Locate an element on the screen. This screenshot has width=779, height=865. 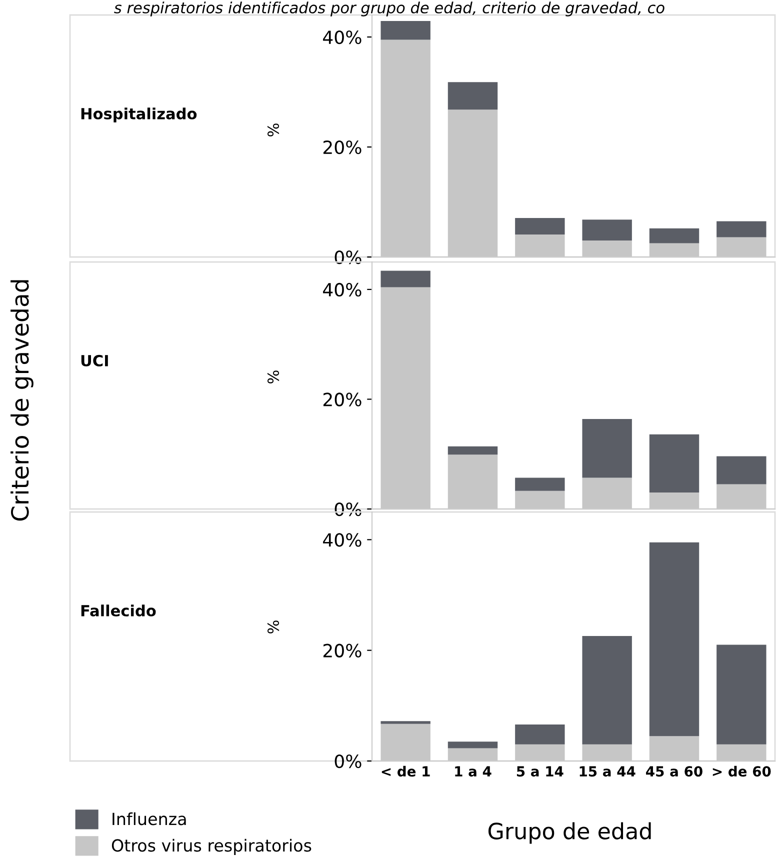
text: Criterio de gravedad is located at coordinates (22, 400).